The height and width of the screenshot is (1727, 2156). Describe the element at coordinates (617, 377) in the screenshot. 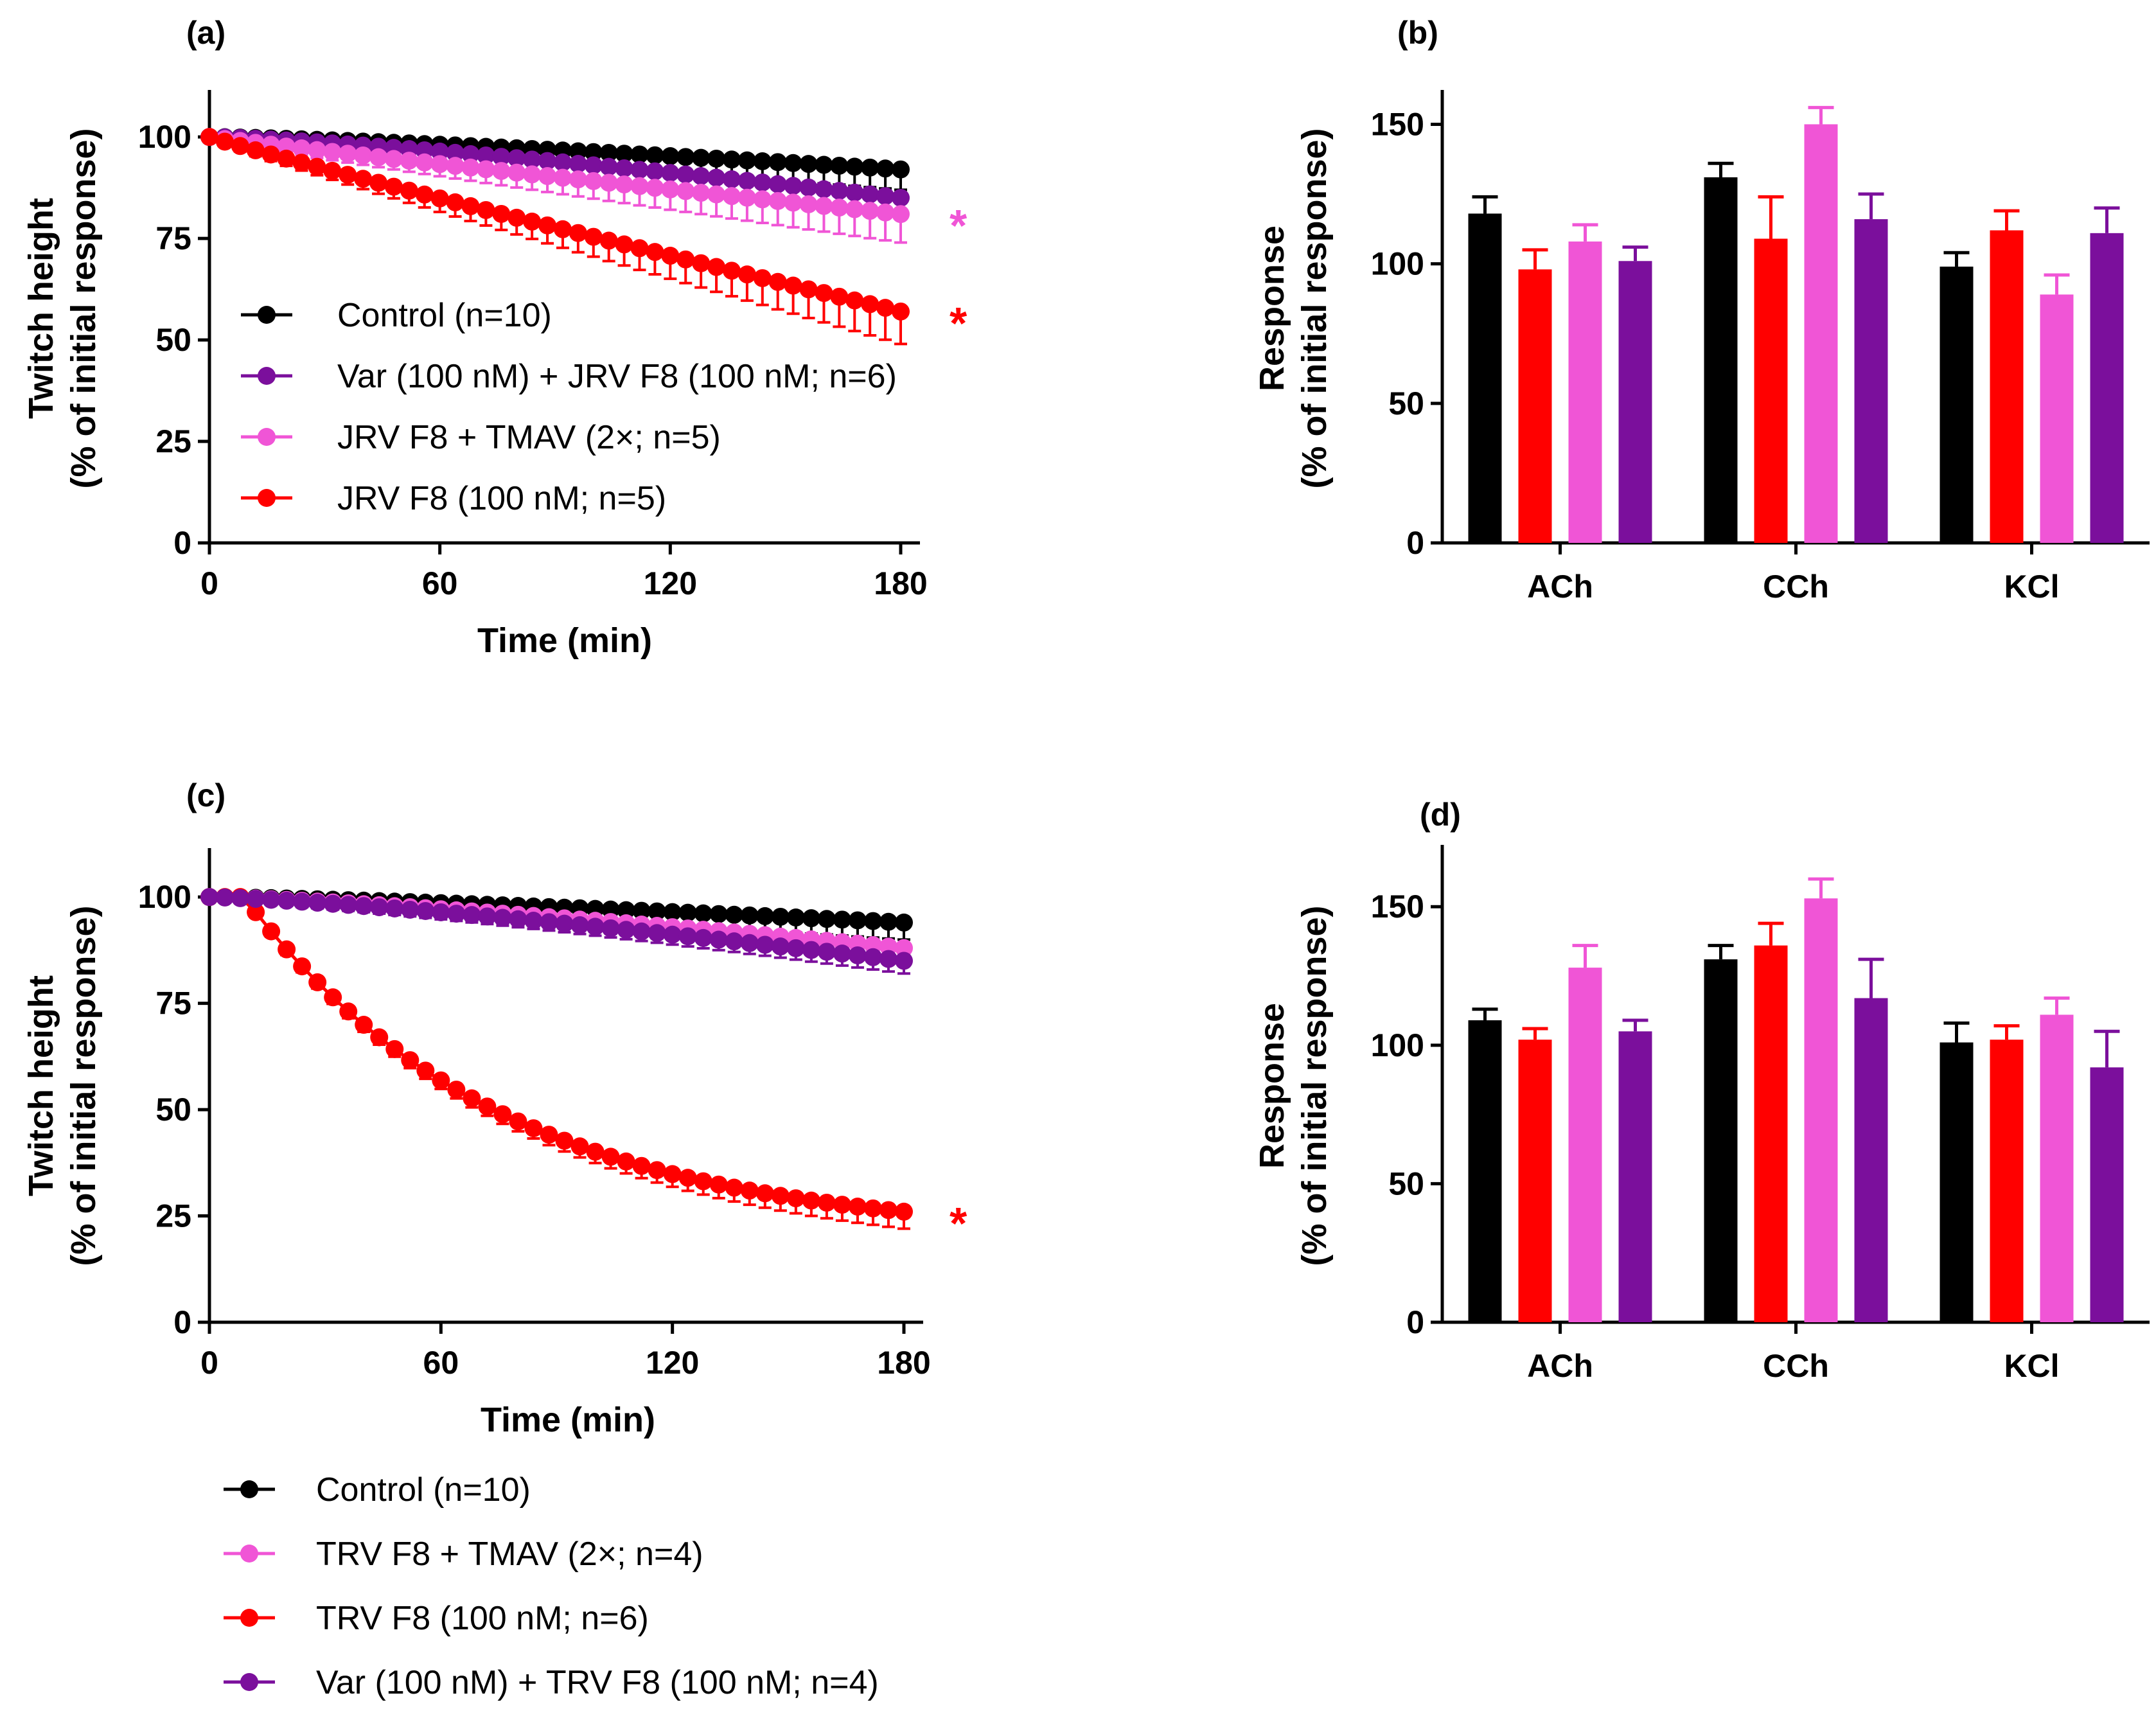

I see `legend-label: Var (100 nM) + JRV F8 (100 nM; n=6)` at that location.